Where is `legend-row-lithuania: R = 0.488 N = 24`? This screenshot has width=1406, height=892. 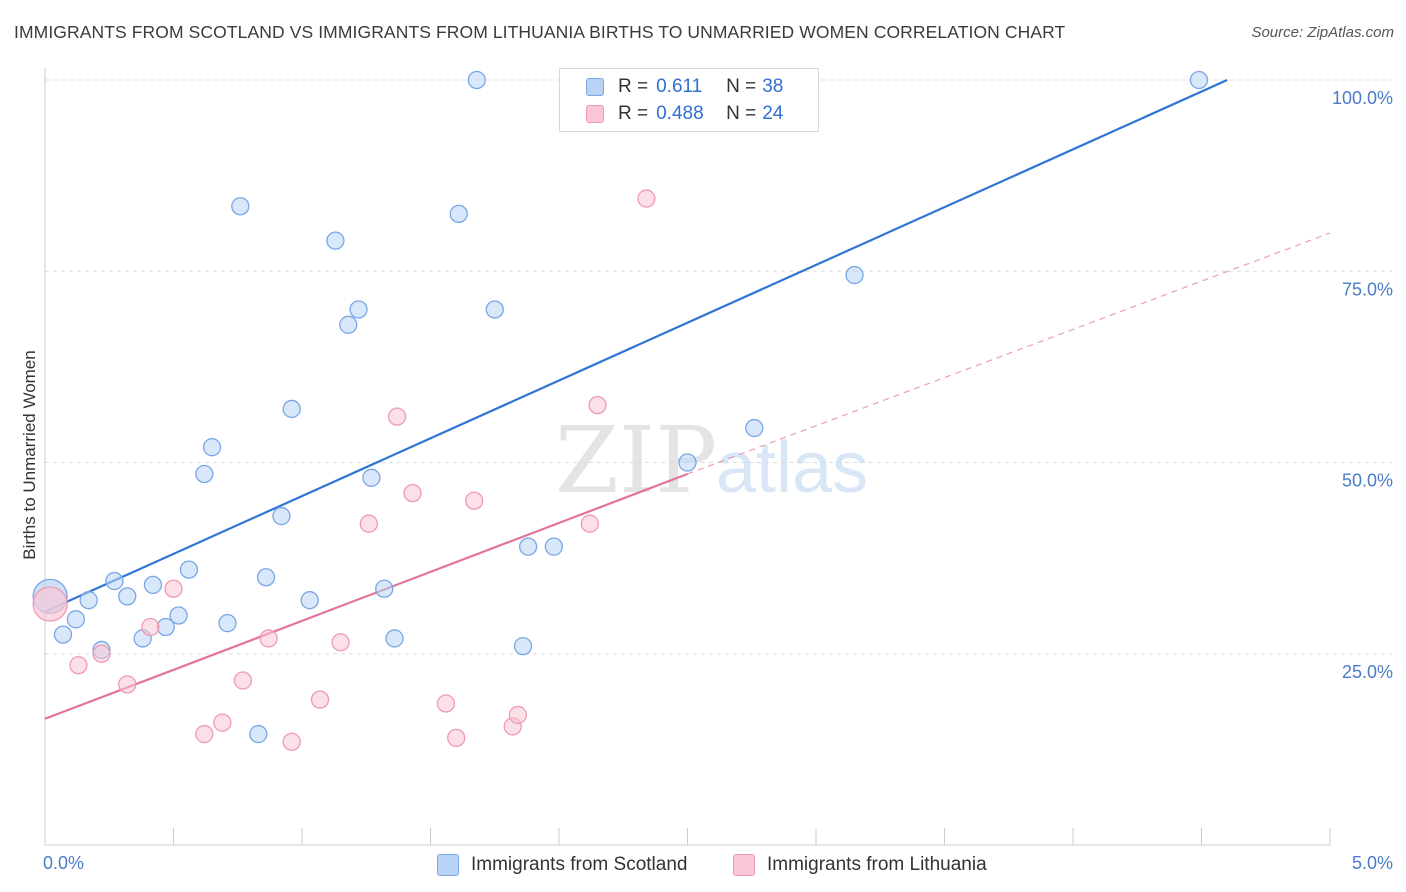
legend-row-lithuania: R = 0.488 N = 24 is located at coordinates (684, 114).